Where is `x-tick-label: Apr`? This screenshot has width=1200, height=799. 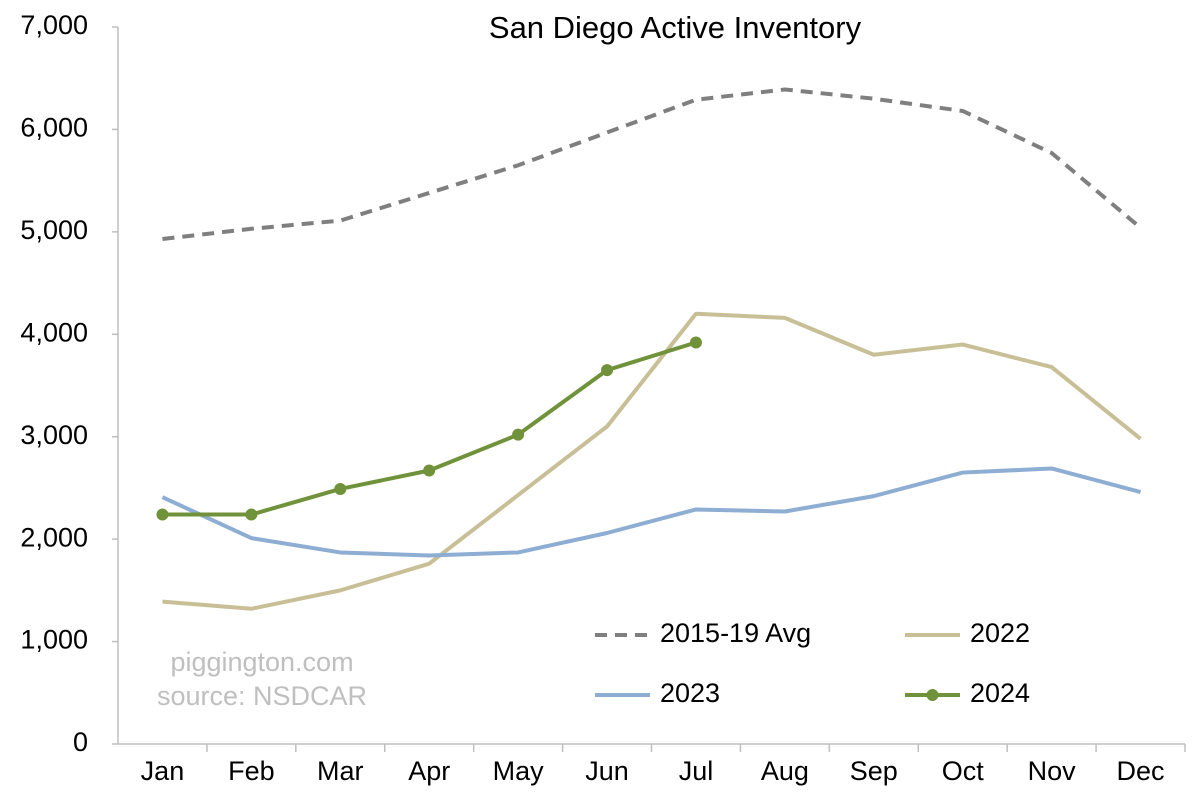 x-tick-label: Apr is located at coordinates (429, 771).